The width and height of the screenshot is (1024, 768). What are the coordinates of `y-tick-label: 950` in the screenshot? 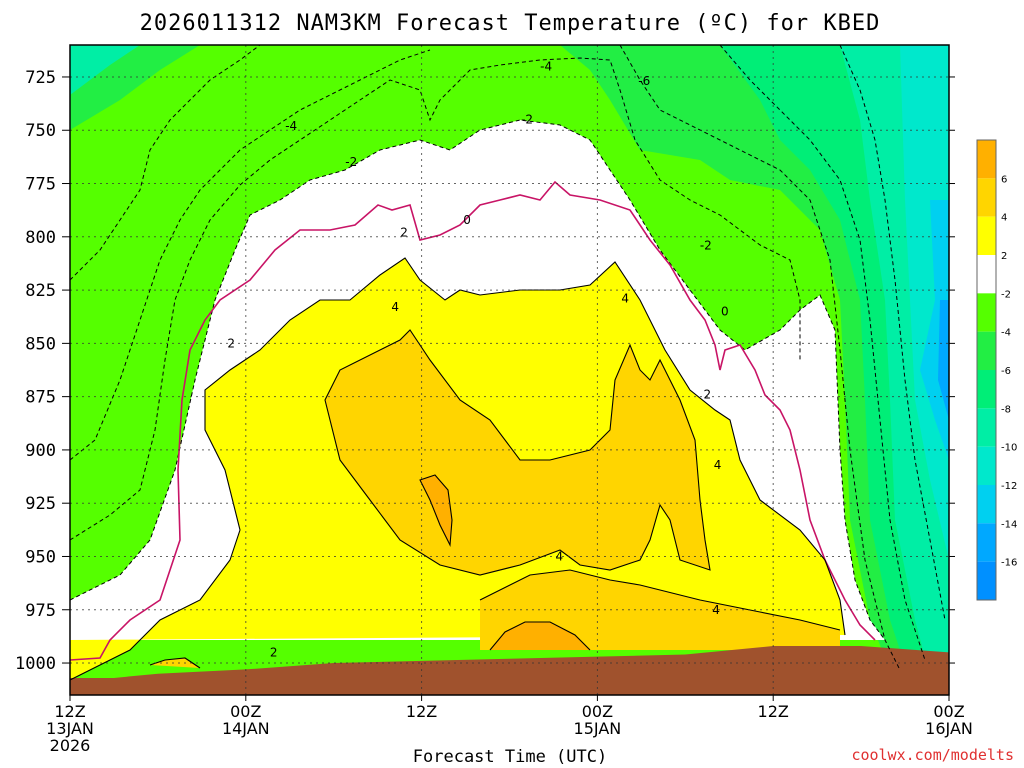 It's located at (40, 557).